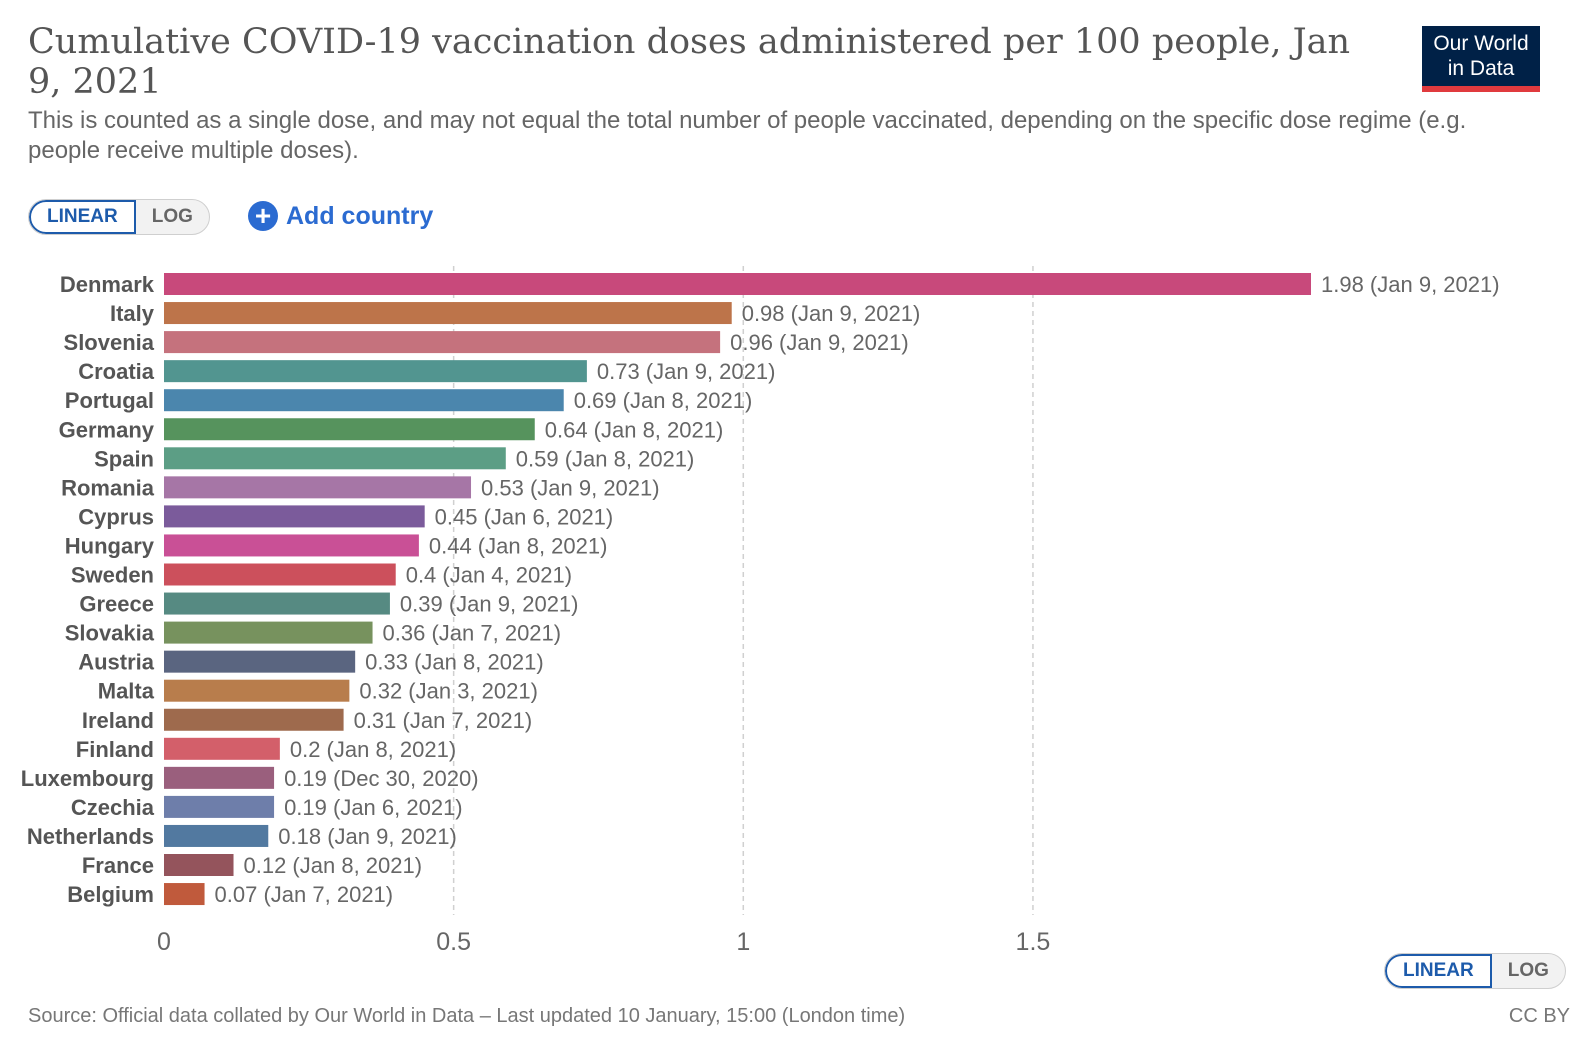 The width and height of the screenshot is (1596, 1062). Describe the element at coordinates (110, 894) in the screenshot. I see `country-label: Belgium` at that location.